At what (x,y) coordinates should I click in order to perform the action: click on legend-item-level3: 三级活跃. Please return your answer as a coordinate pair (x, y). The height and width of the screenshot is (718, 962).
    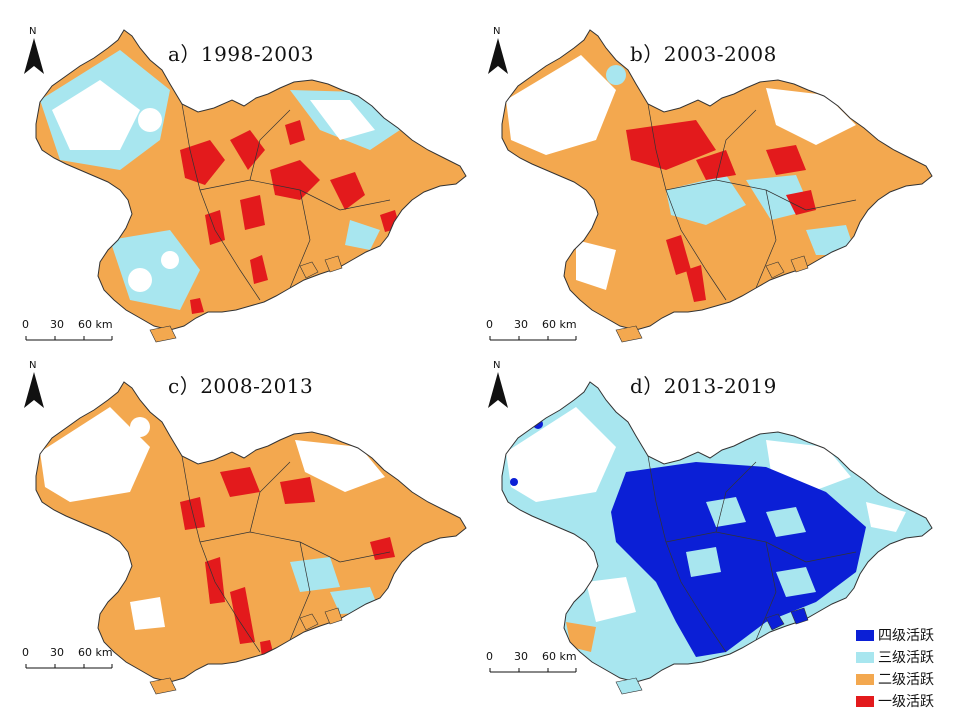
    Looking at the image, I should click on (909, 657).